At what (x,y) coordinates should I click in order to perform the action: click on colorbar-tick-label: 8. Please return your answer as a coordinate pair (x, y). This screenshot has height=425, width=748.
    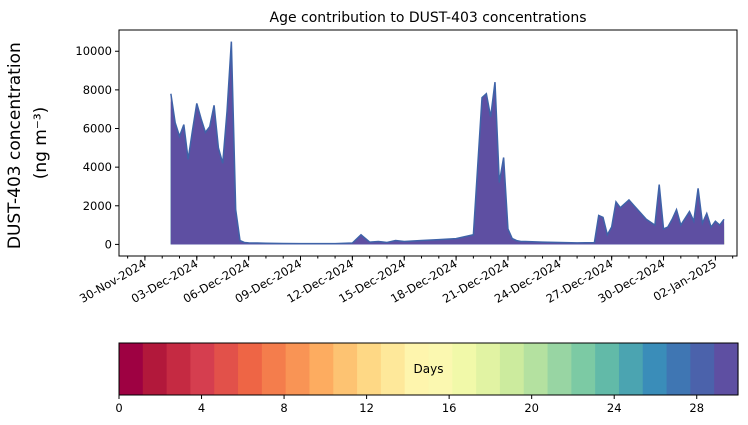
    Looking at the image, I should click on (283, 408).